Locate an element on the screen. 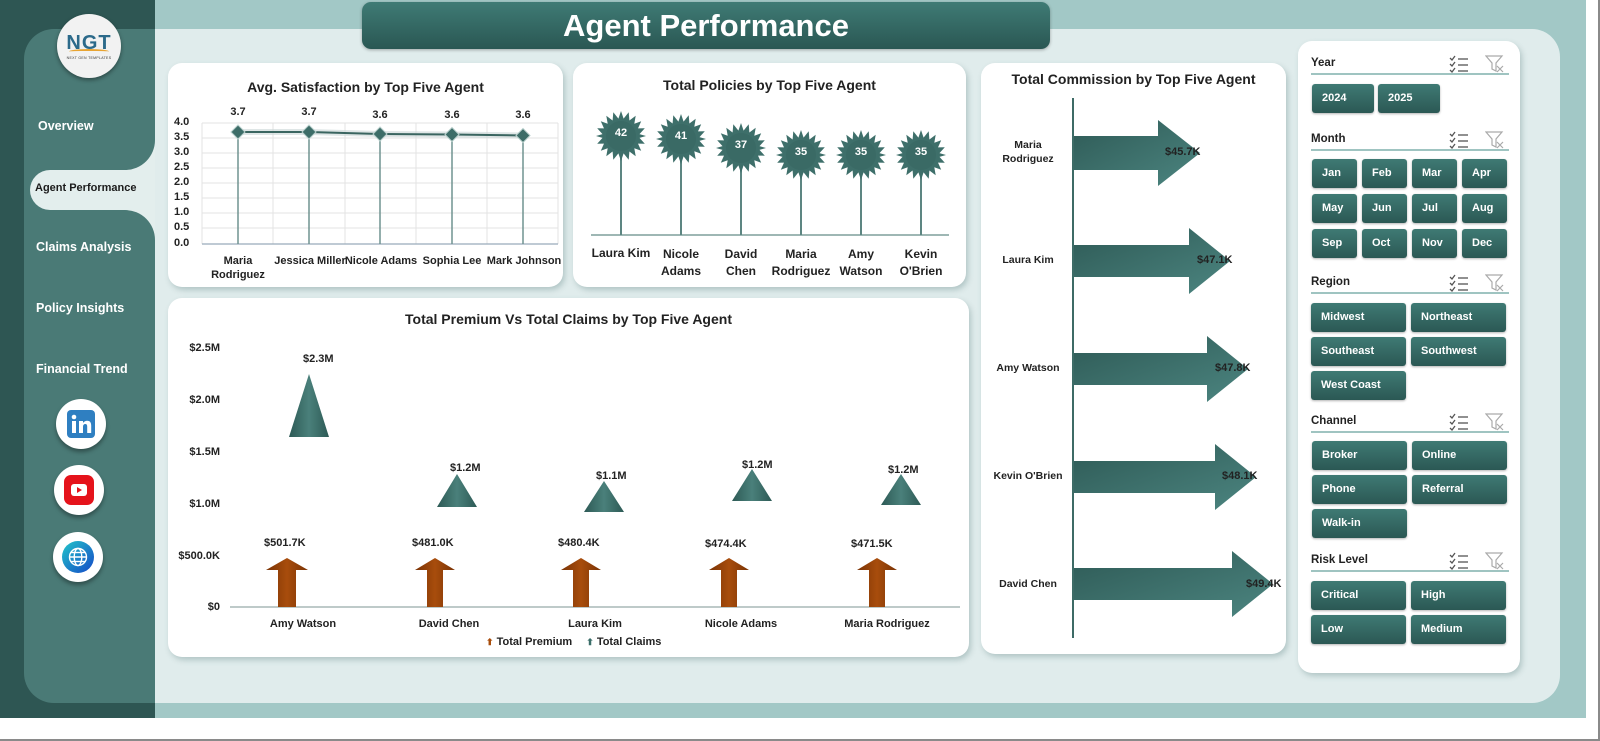  sidebar-item-financial-trend: Financial Trend is located at coordinates (82, 369).